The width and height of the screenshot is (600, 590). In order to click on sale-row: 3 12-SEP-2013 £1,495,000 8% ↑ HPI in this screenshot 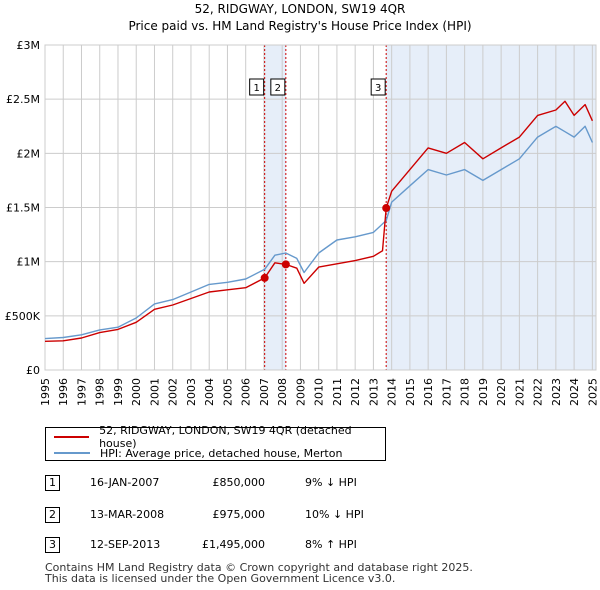, I will do `click(215, 547)`.